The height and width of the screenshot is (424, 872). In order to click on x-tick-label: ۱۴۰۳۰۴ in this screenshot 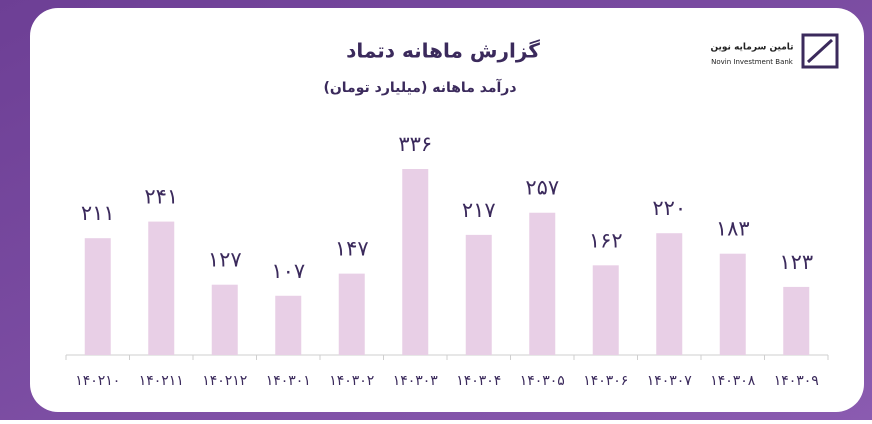, I will do `click(478, 381)`.